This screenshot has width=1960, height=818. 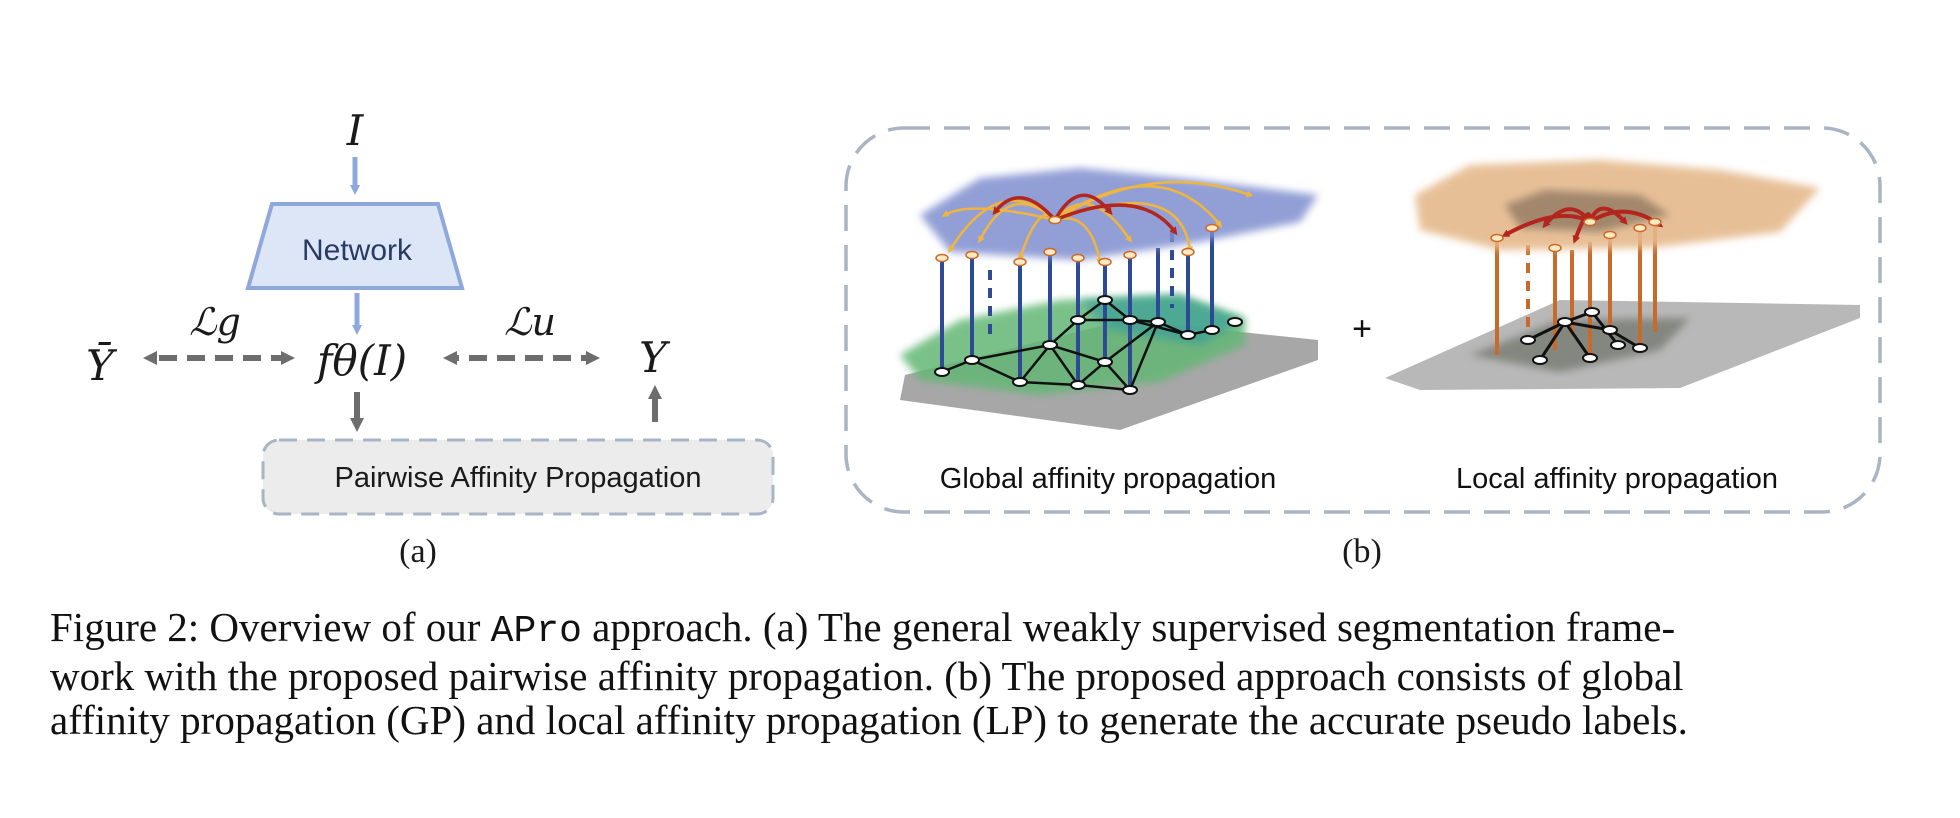 I want to click on global-illustration, so click(x=1109, y=299).